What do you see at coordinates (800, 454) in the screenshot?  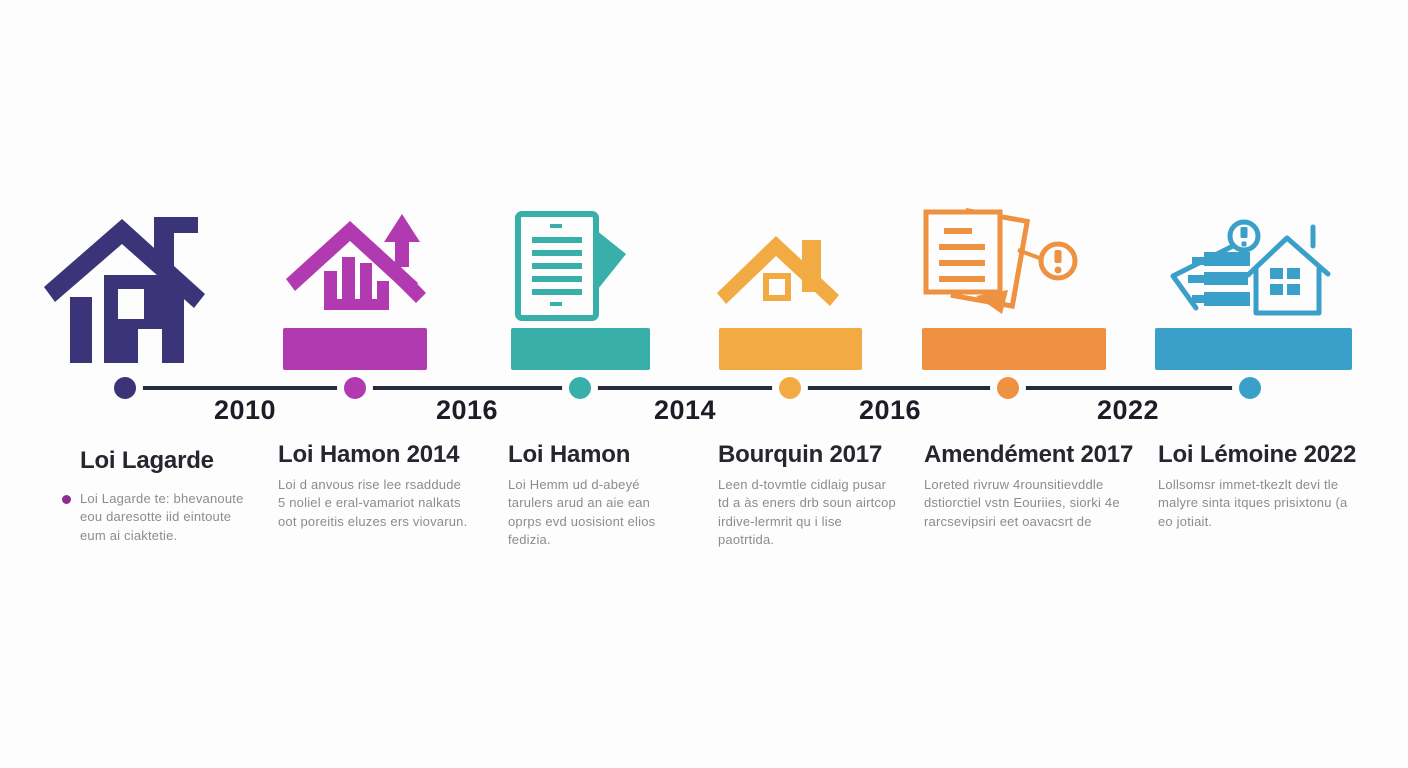 I see `milestone-title: Bourquin 2017` at bounding box center [800, 454].